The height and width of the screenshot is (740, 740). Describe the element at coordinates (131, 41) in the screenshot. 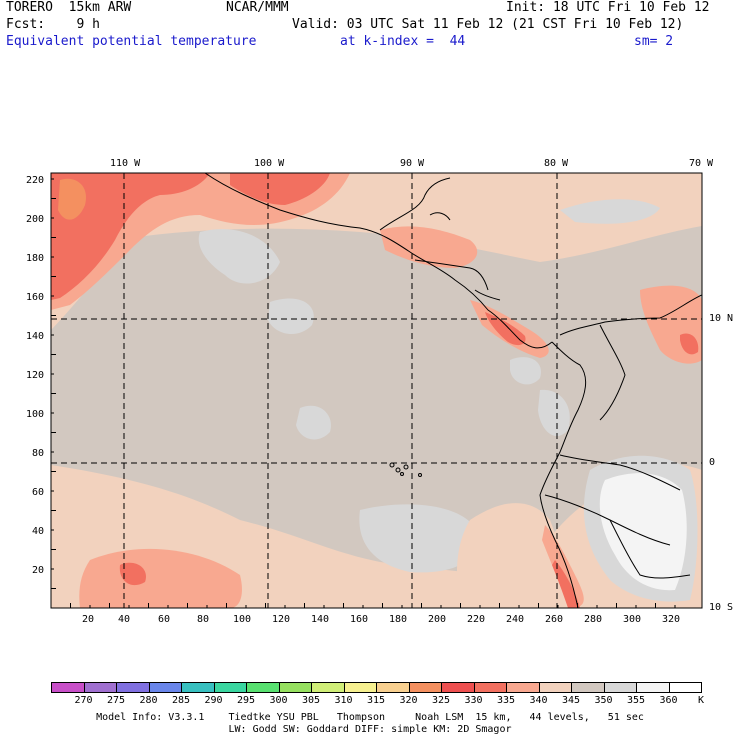

I see `field-name: Equivalent potential temperature` at that location.